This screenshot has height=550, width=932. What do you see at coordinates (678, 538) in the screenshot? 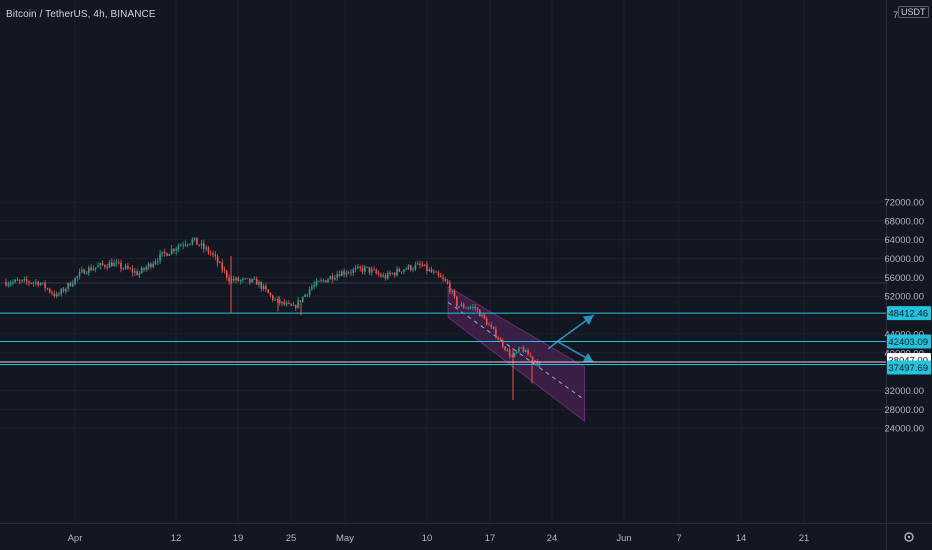
I see `x-tick-label: 7` at bounding box center [678, 538].